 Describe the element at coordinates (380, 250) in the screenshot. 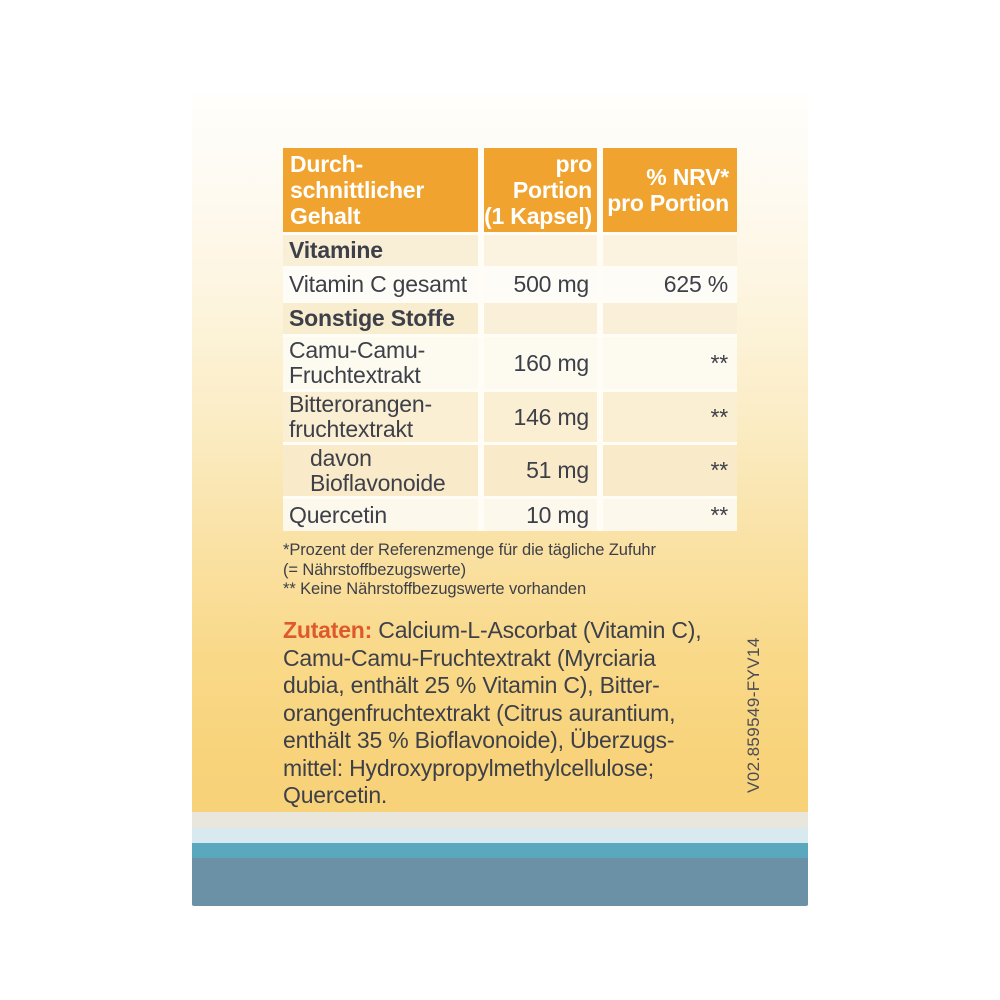

I see `table-row-section-vitamine: Vitamine` at that location.